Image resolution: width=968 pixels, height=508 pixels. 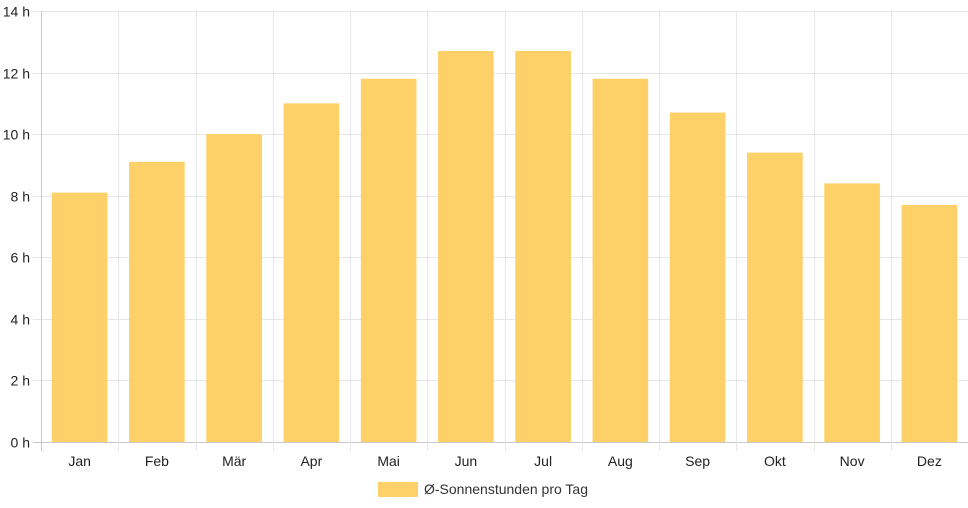 What do you see at coordinates (388, 260) in the screenshot?
I see `bar-mai` at bounding box center [388, 260].